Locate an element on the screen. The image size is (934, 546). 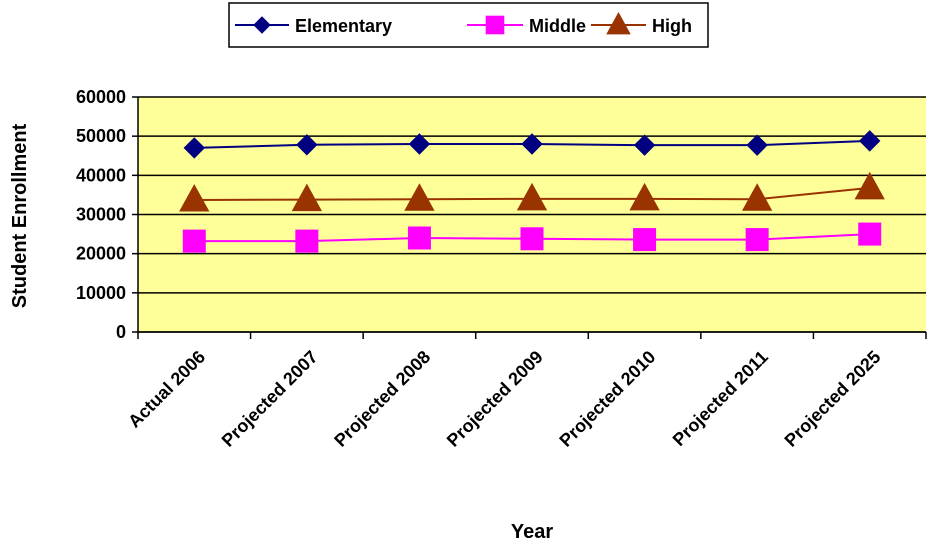
x-tick-label: Projected 2008 is located at coordinates (382, 399).